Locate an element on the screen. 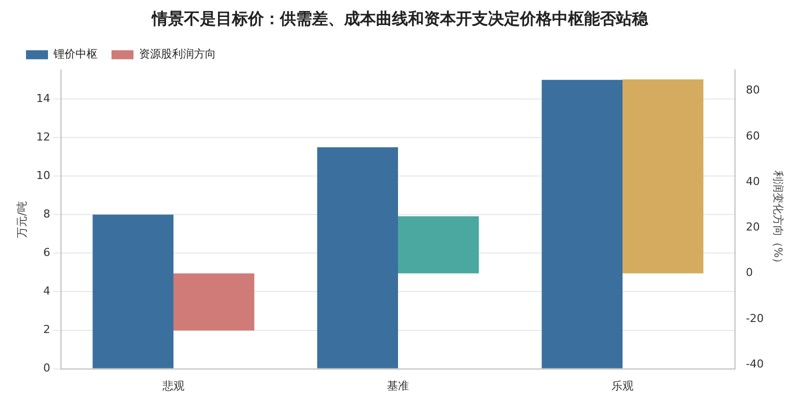 This screenshot has width=800, height=404. y-tick-label: 0 is located at coordinates (46, 368).